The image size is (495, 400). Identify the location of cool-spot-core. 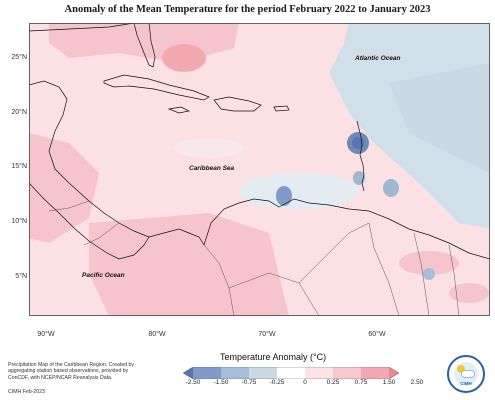
(358, 143).